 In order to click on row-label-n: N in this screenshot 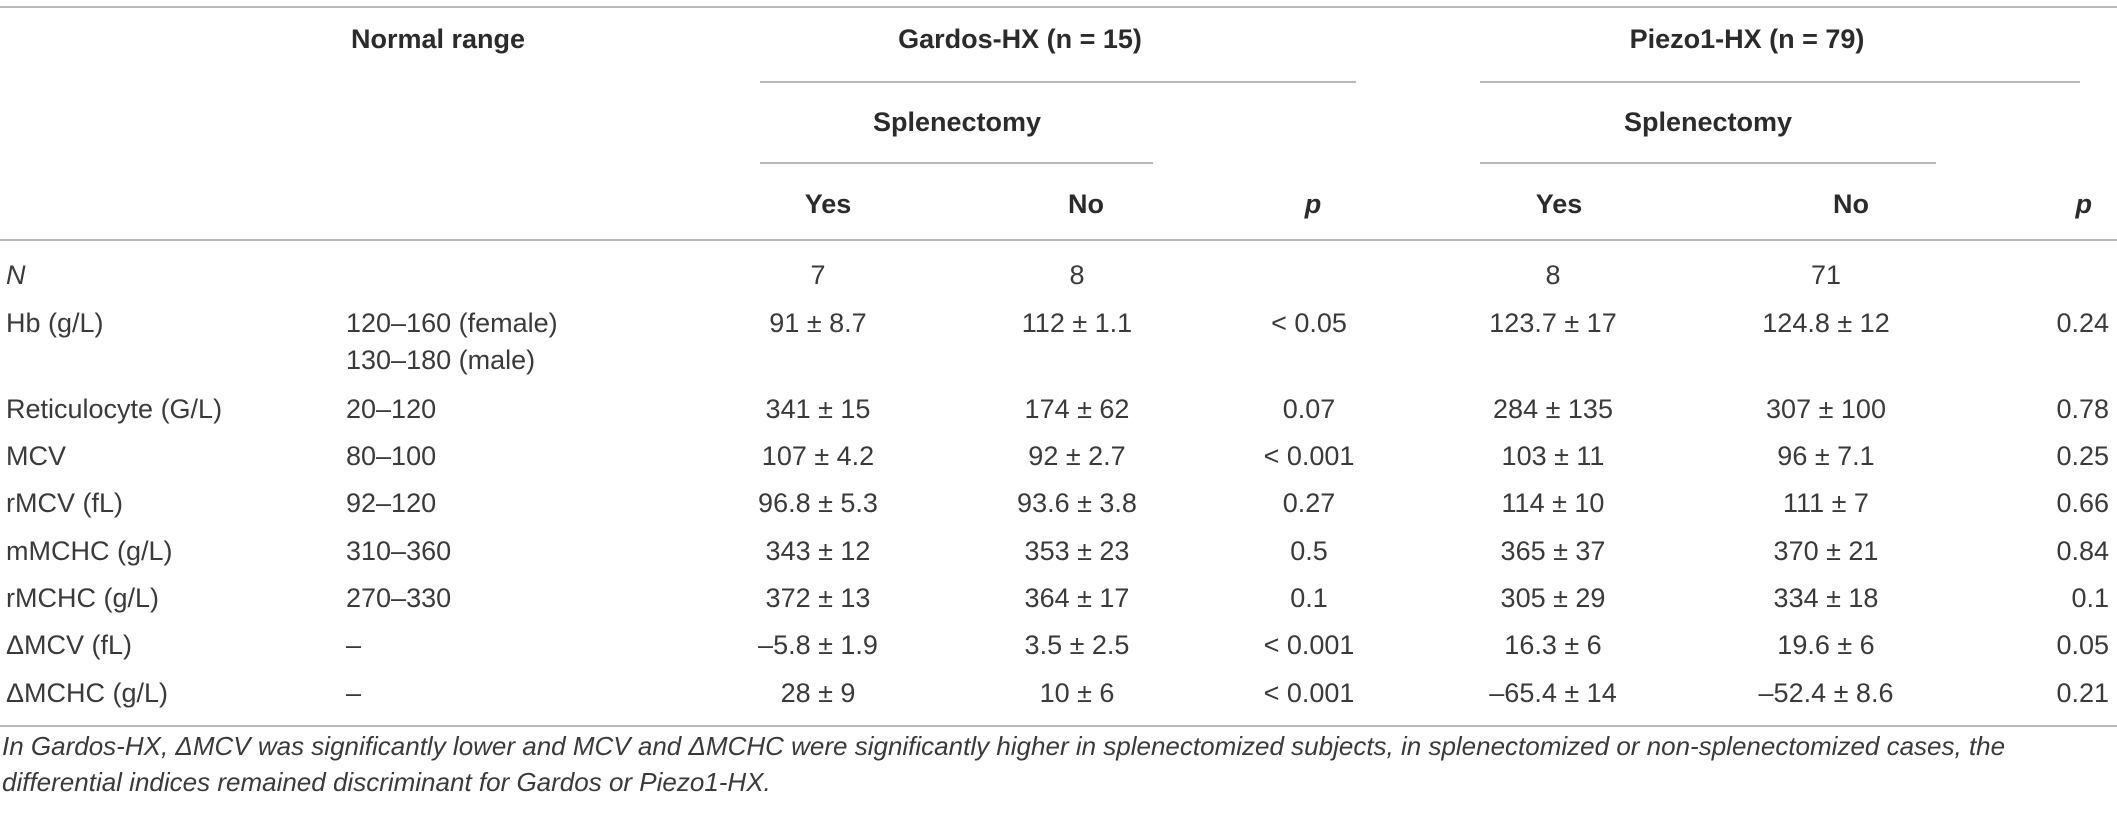, I will do `click(16, 275)`.